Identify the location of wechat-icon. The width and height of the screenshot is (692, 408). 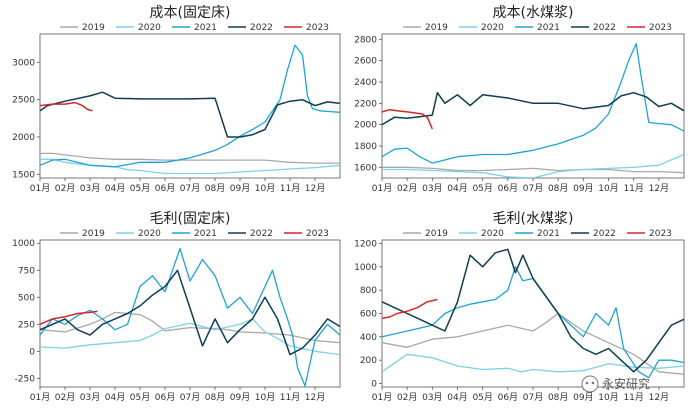
(590, 384).